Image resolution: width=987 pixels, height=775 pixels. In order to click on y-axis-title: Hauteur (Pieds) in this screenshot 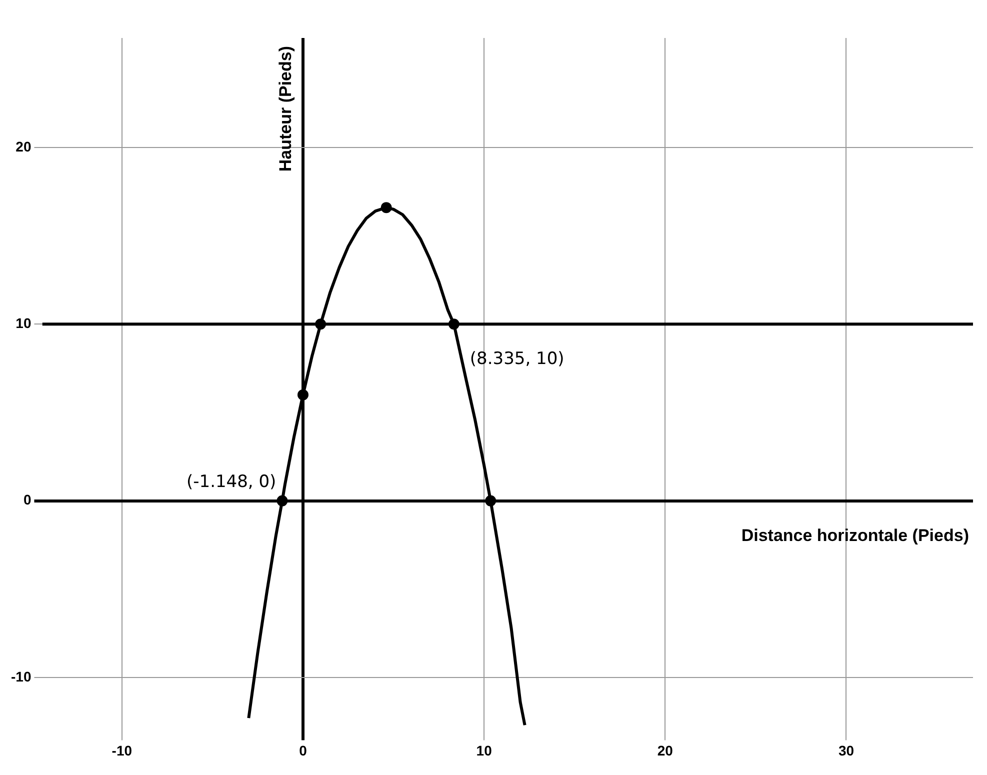, I will do `click(285, 109)`.